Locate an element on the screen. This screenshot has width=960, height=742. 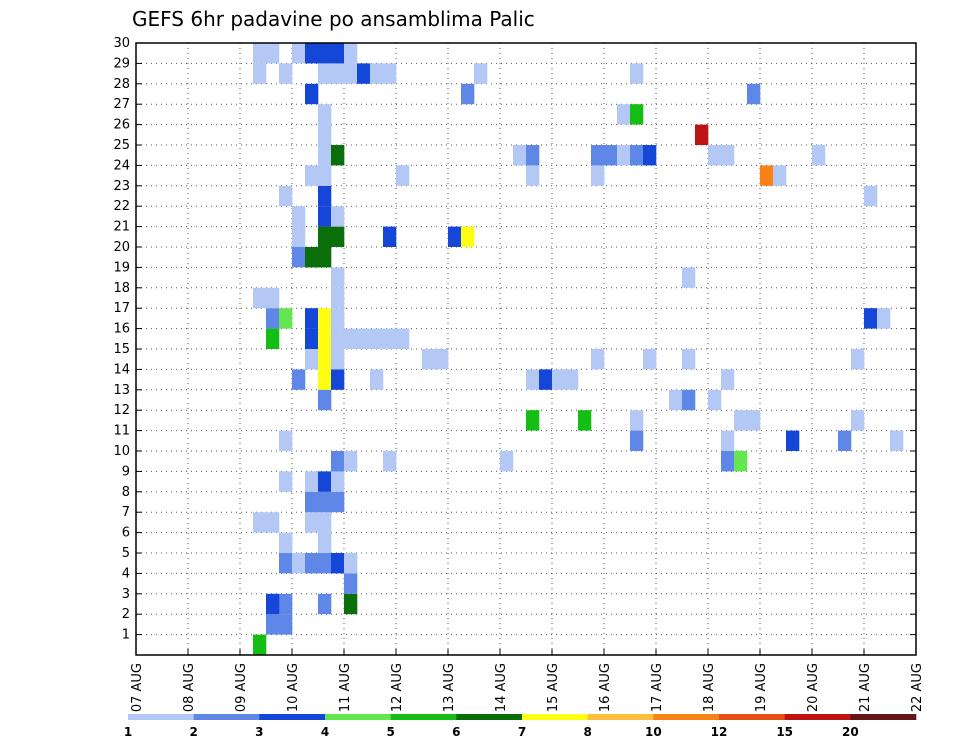
y-tick-label: 23 is located at coordinates (121, 186).